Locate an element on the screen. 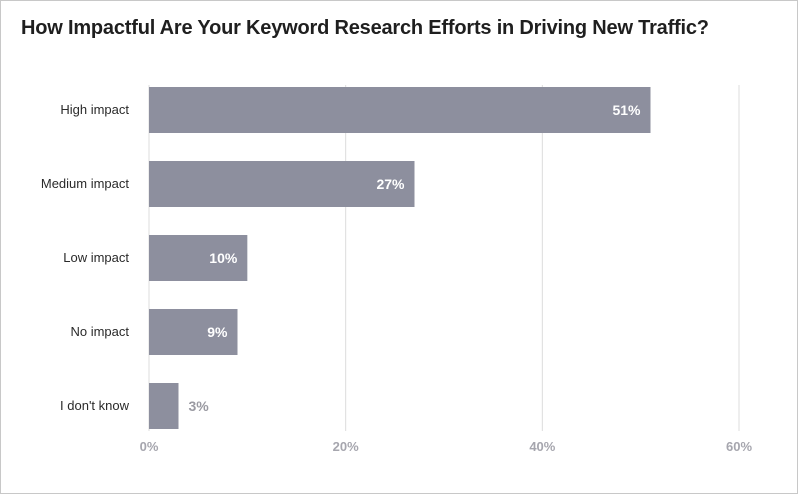 The width and height of the screenshot is (800, 496). category-label: I don't know is located at coordinates (95, 405).